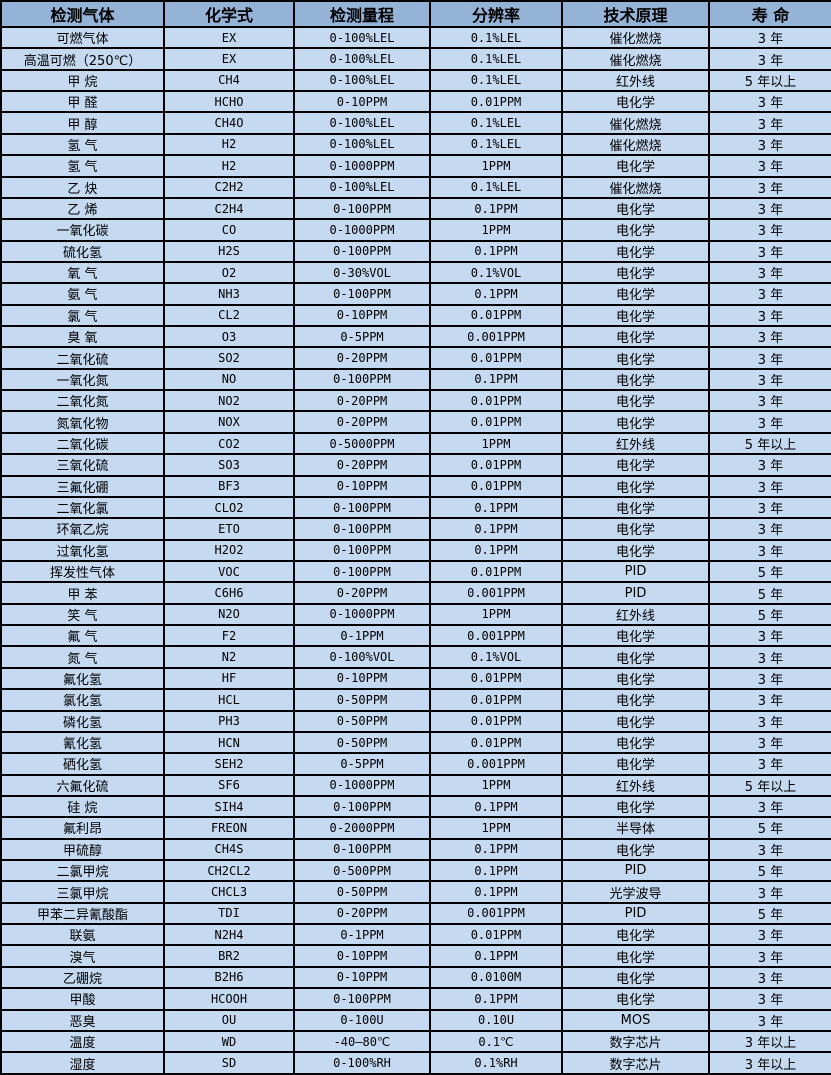 The width and height of the screenshot is (831, 1075). What do you see at coordinates (229, 678) in the screenshot?
I see `cell-formula: HF` at bounding box center [229, 678].